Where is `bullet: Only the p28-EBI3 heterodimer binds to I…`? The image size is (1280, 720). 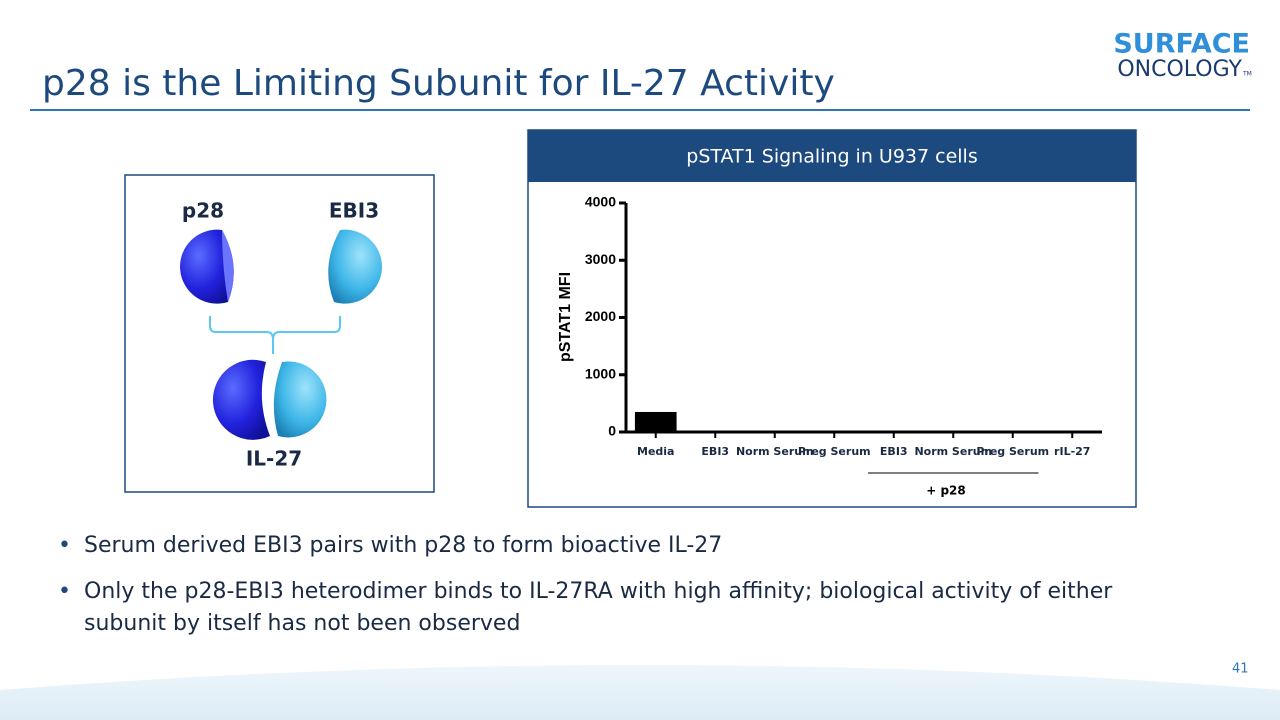
bullet: Only the p28-EBI3 heterodimer binds to I… is located at coordinates (598, 608).